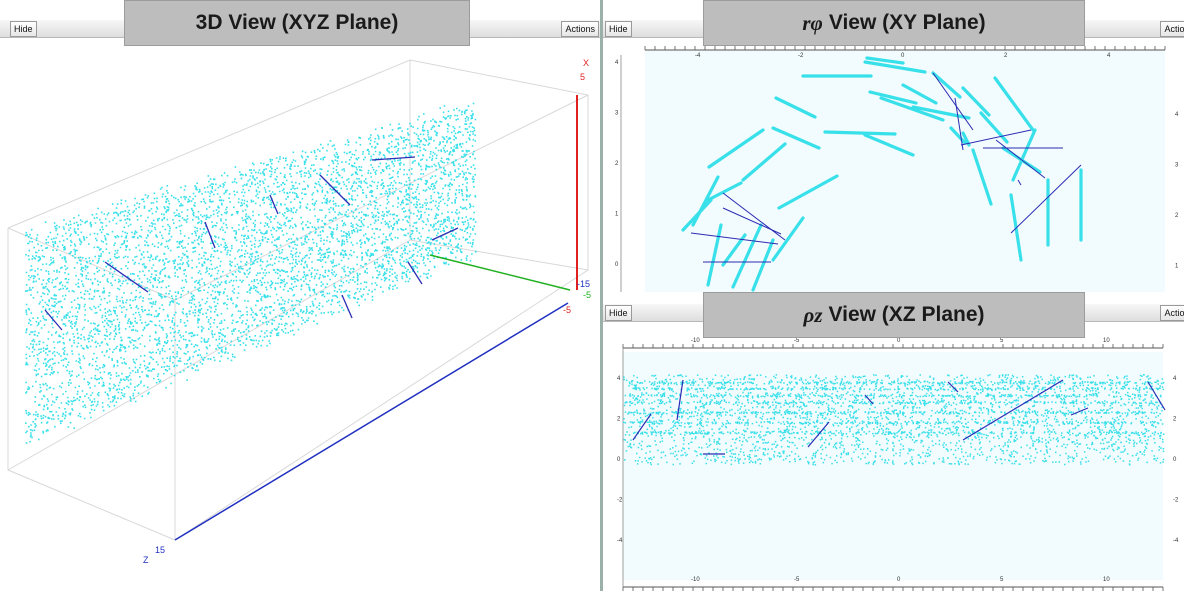 This screenshot has width=1184, height=591. What do you see at coordinates (1002, 580) in the screenshot?
I see `rhoz-x-tick-bottom: 5` at bounding box center [1002, 580].